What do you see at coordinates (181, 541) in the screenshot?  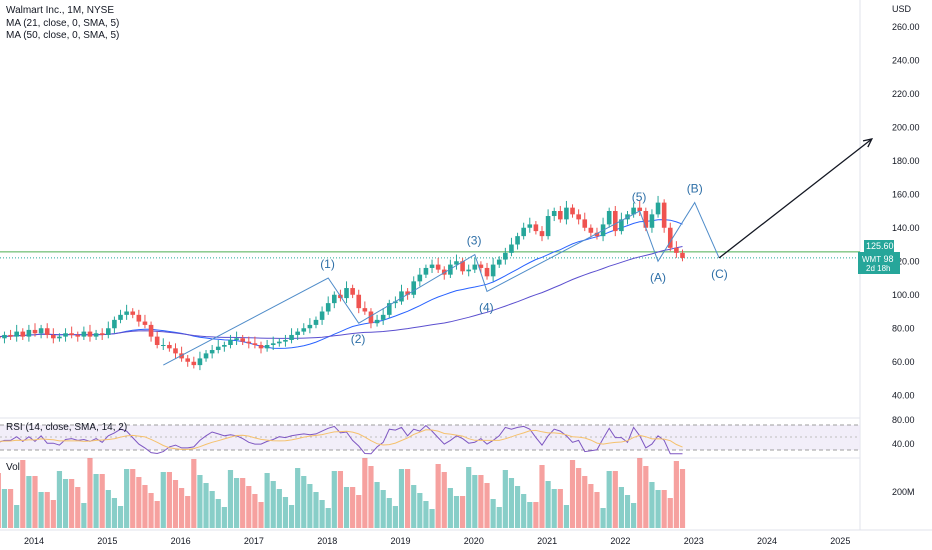 I see `time-axis-tick: 2016` at bounding box center [181, 541].